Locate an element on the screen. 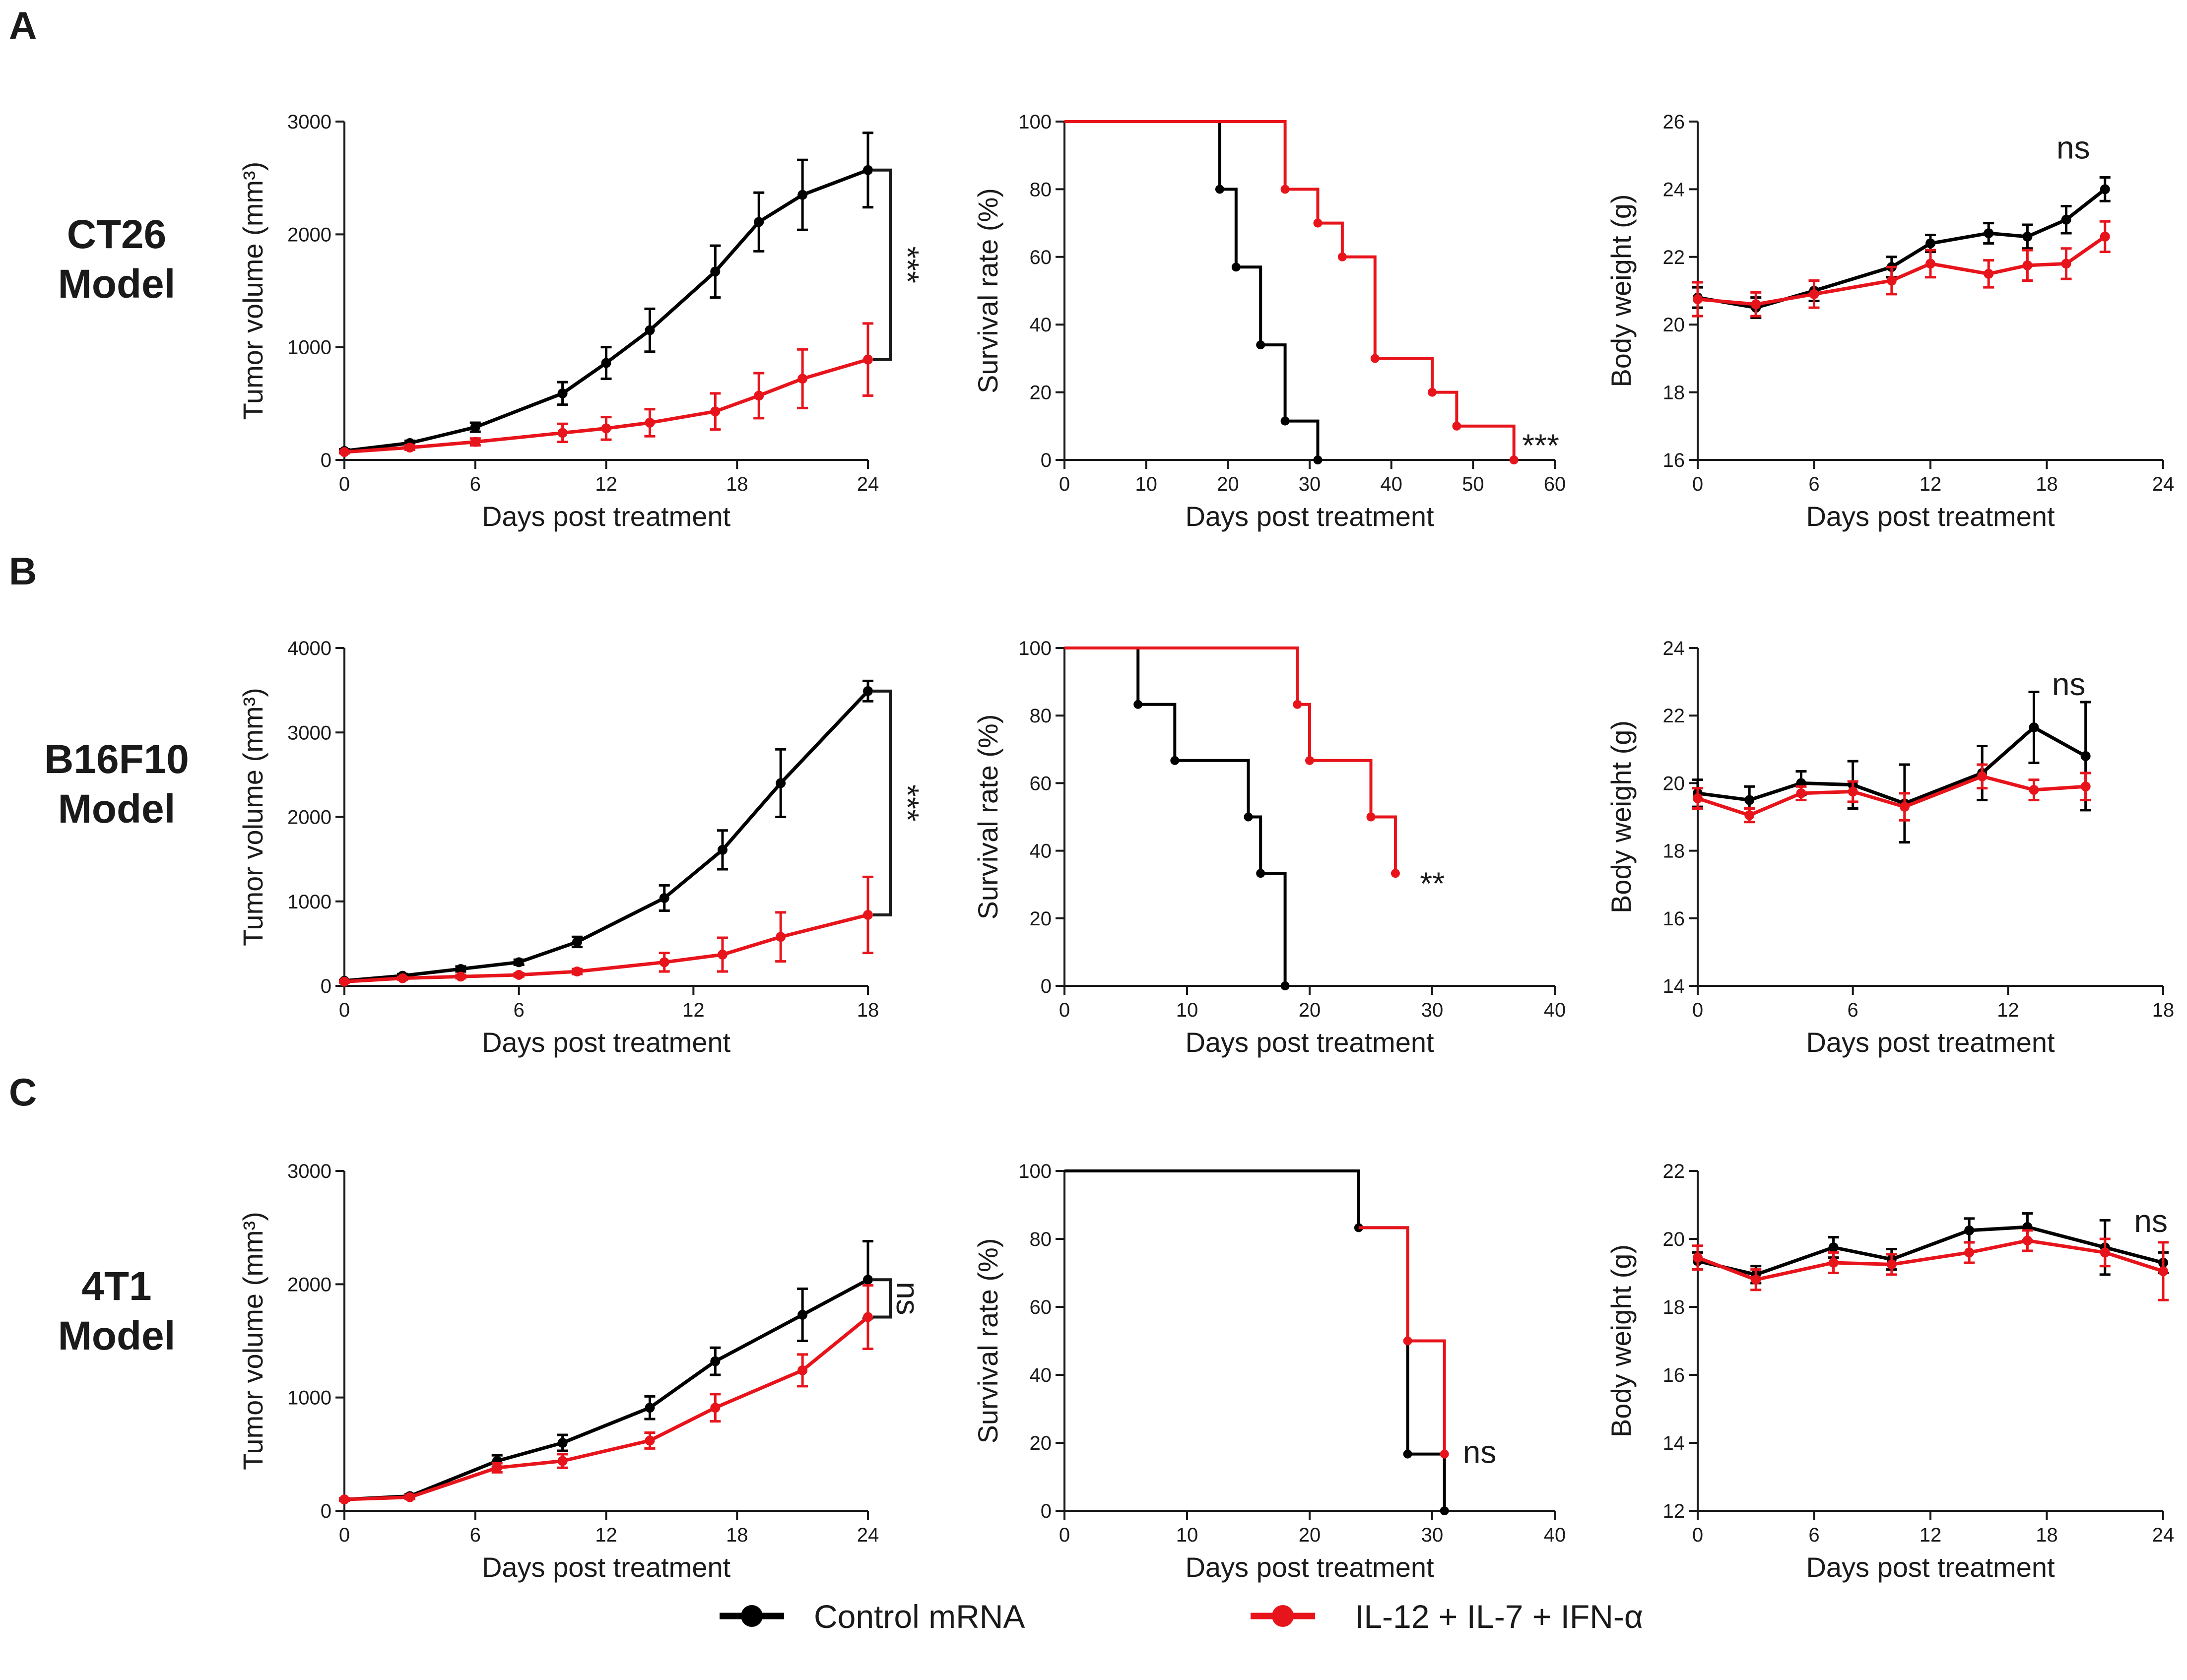 The height and width of the screenshot is (1680, 2187). y-tick-label: 16 is located at coordinates (1674, 1375).